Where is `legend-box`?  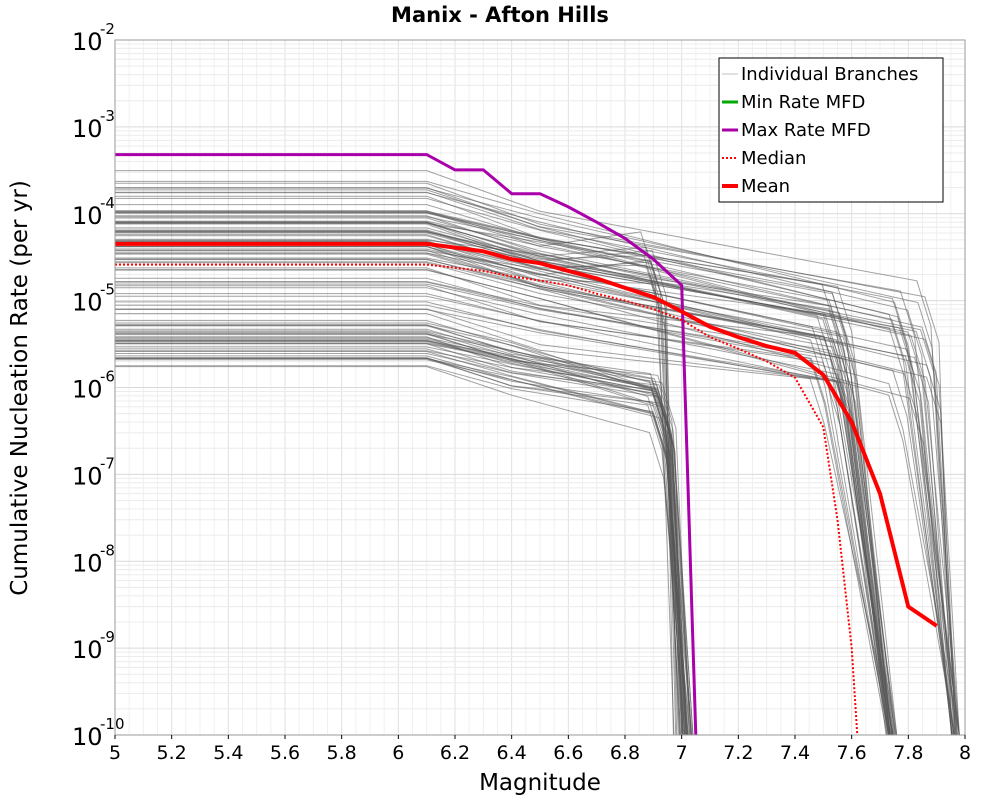
legend-box is located at coordinates (831, 130).